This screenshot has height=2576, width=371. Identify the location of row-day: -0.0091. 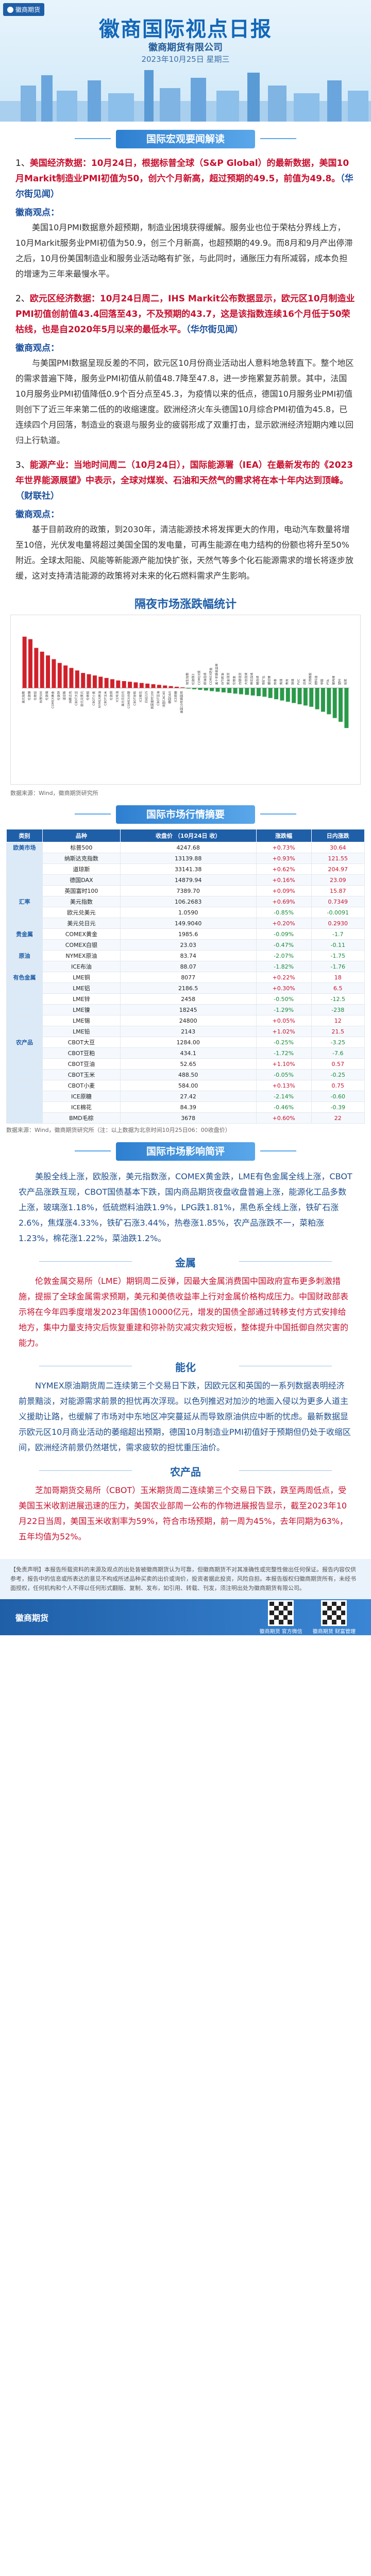
(338, 913).